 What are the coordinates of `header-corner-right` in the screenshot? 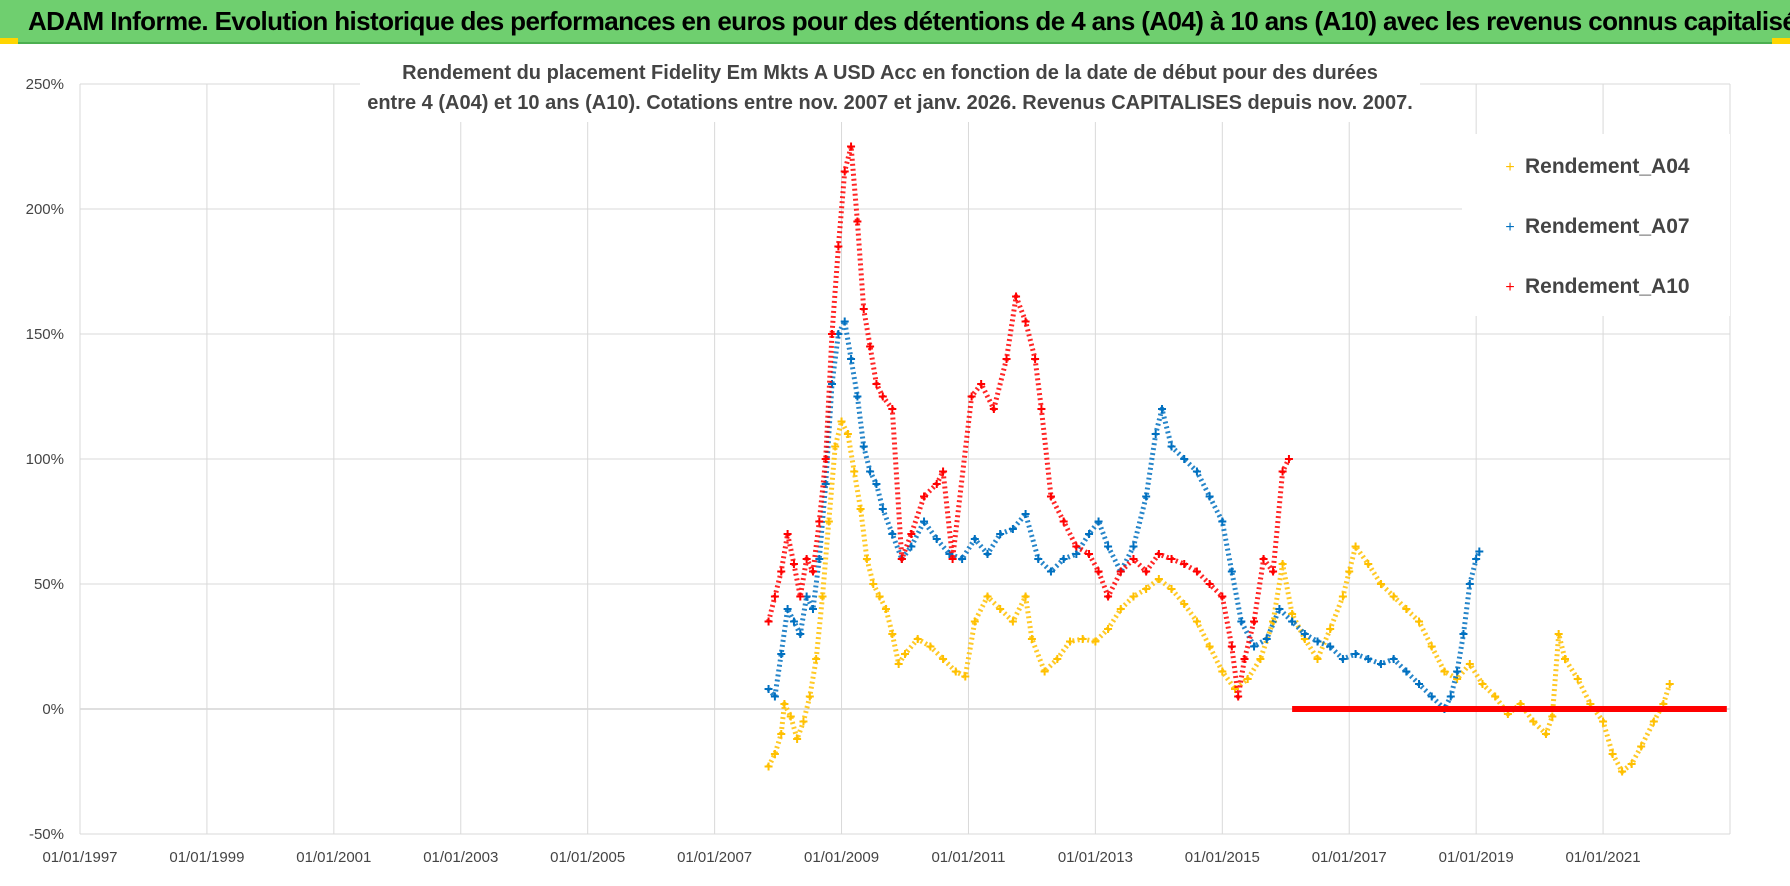 It's located at (1781, 41).